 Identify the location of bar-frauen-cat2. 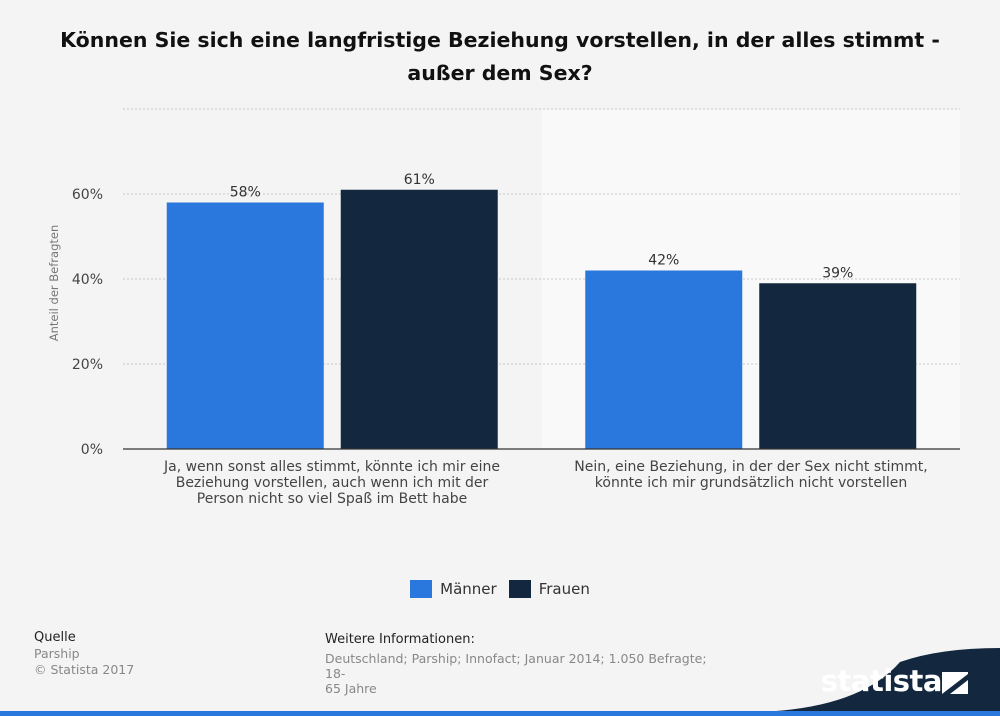
(838, 366).